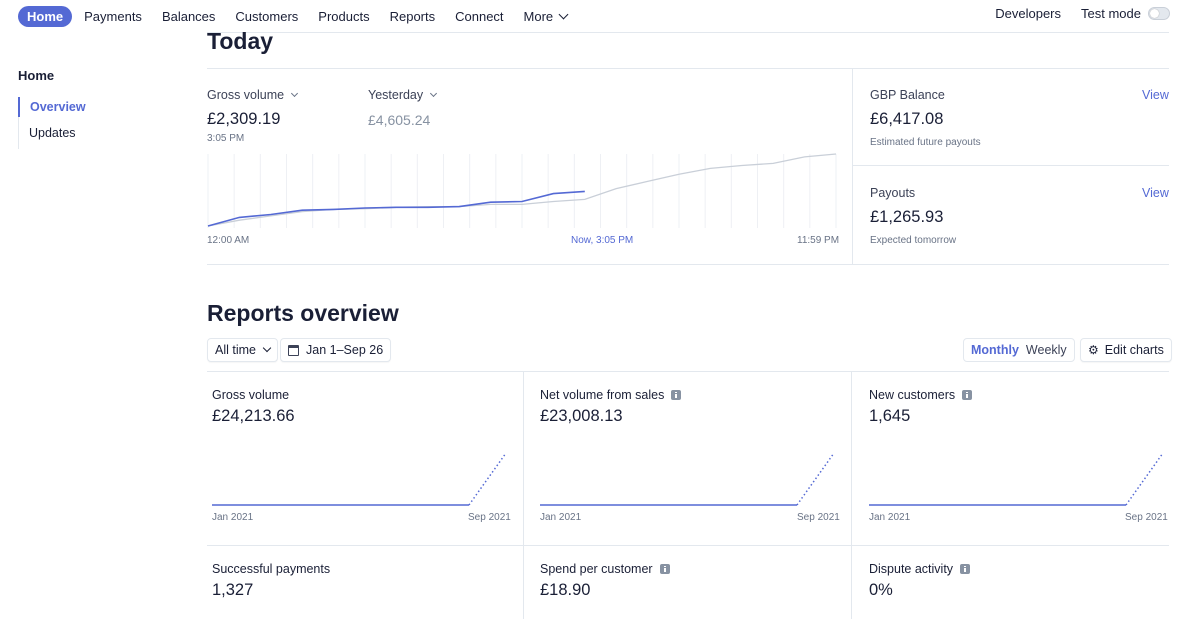  What do you see at coordinates (602, 240) in the screenshot?
I see `axis-now-label: Now, 3:05 PM` at bounding box center [602, 240].